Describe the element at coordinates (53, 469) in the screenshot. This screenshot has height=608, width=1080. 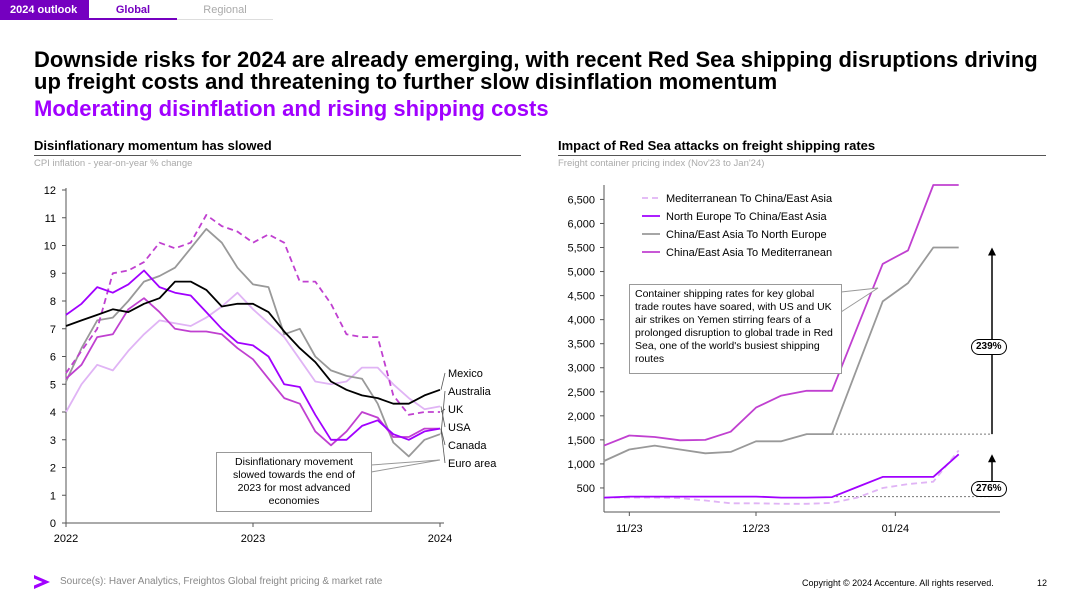
I see `left-y-tick-label: 2` at that location.